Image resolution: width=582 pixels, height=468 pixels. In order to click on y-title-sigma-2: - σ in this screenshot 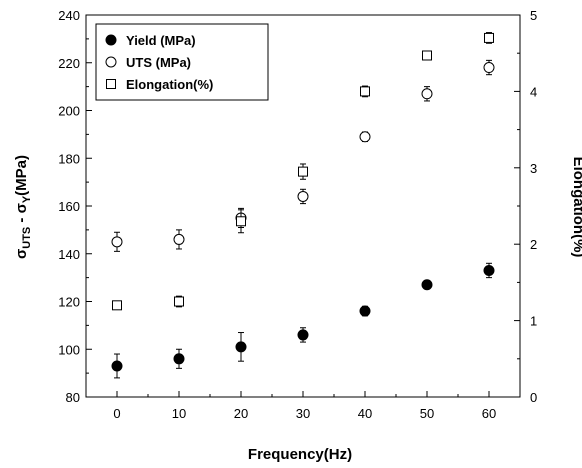, I will do `click(21, 215)`.